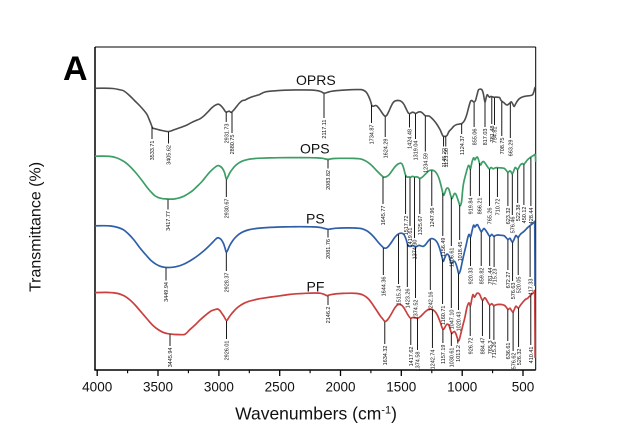  I want to click on svg-text: 576.62, so click(514, 361).